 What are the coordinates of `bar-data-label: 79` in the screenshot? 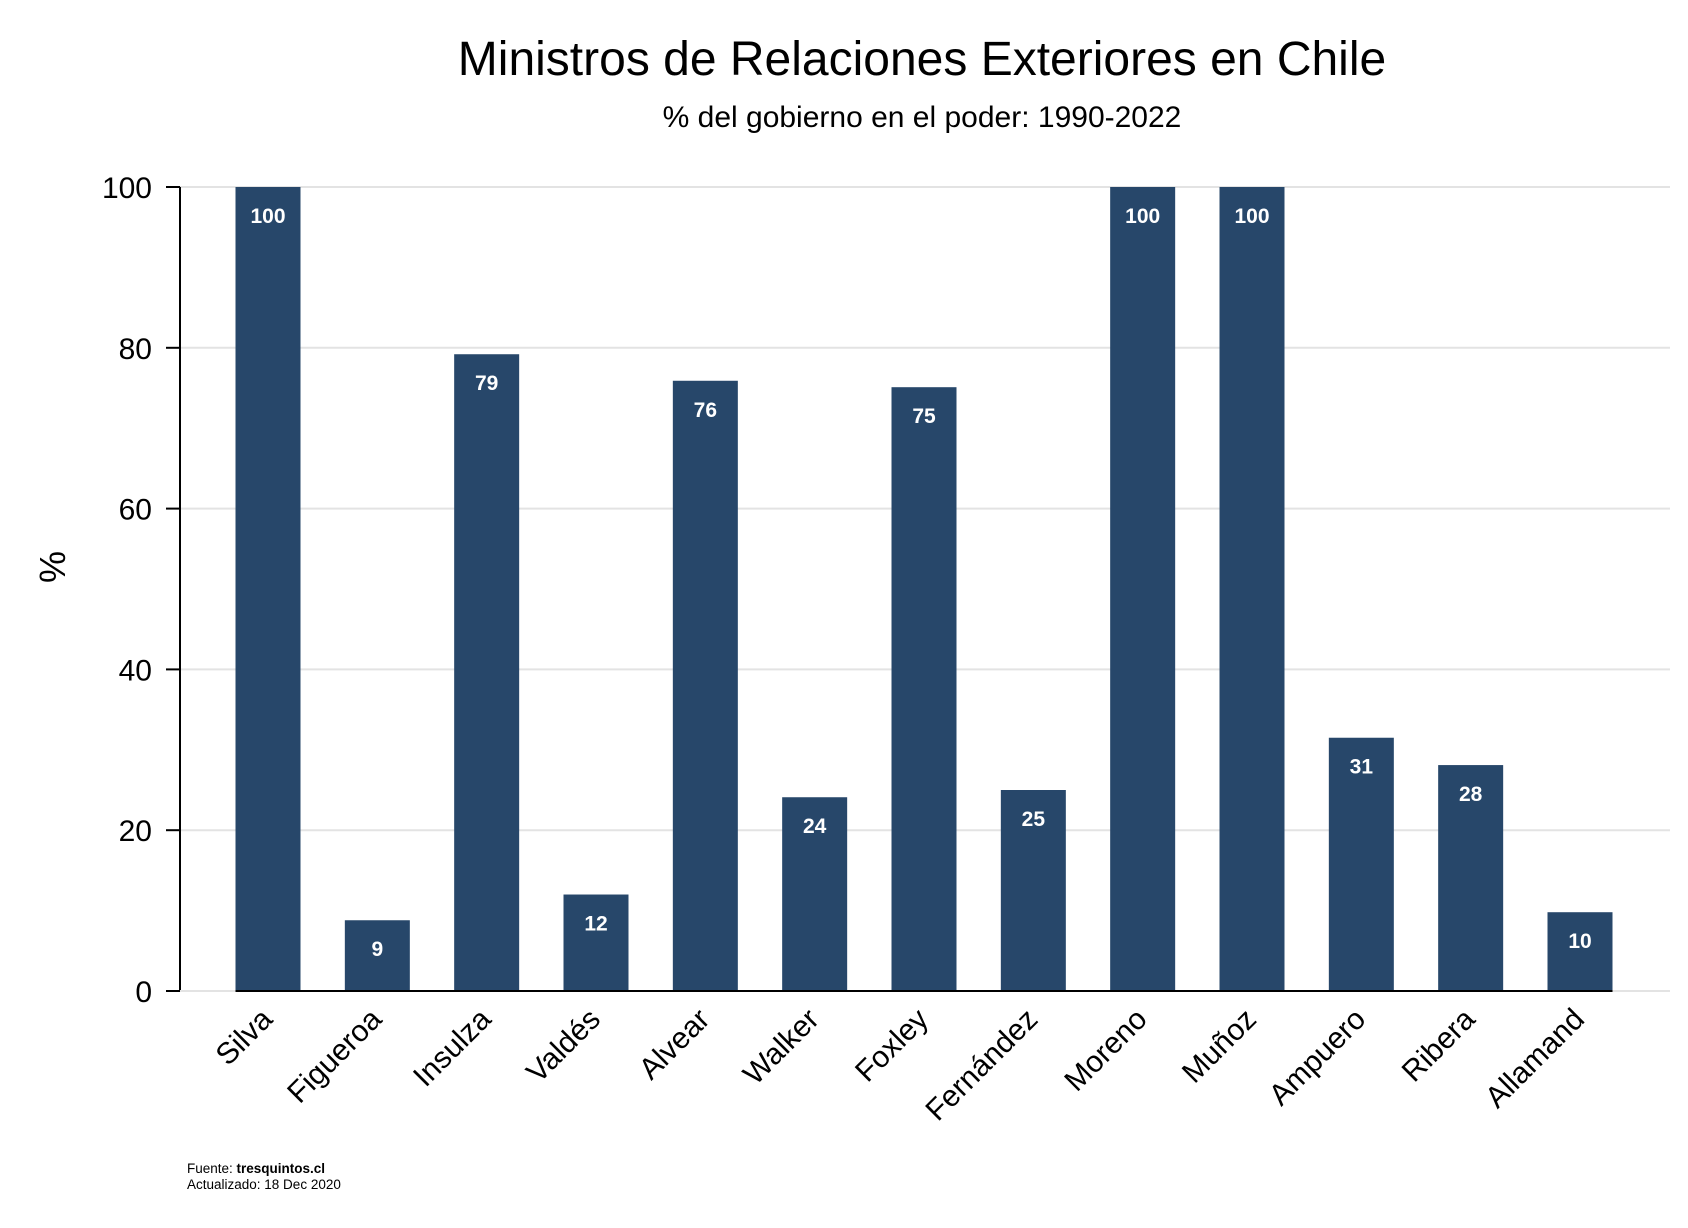 It's located at (486, 383).